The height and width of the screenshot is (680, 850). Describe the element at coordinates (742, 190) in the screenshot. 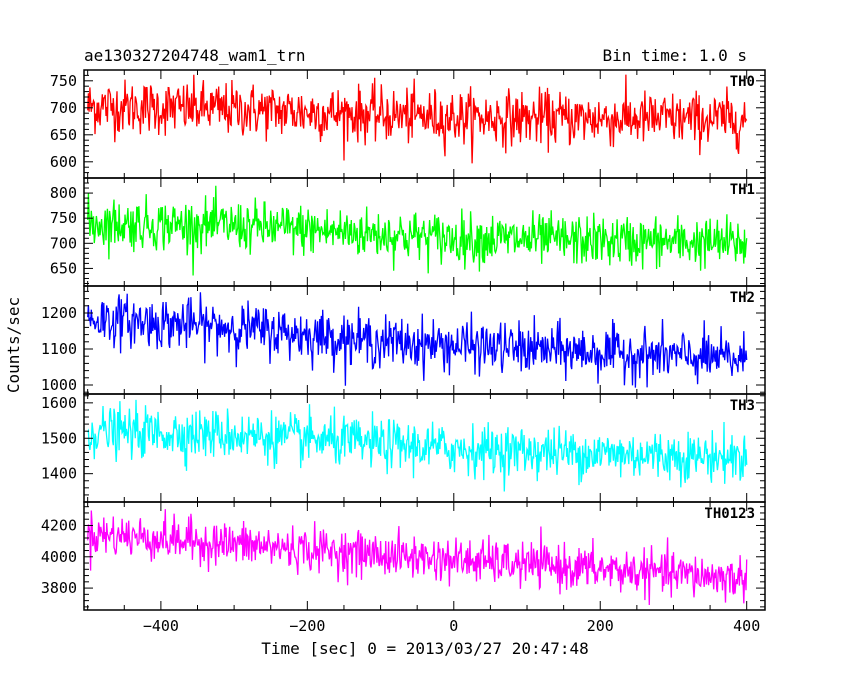

I see `panel-label-th1: TH1` at that location.